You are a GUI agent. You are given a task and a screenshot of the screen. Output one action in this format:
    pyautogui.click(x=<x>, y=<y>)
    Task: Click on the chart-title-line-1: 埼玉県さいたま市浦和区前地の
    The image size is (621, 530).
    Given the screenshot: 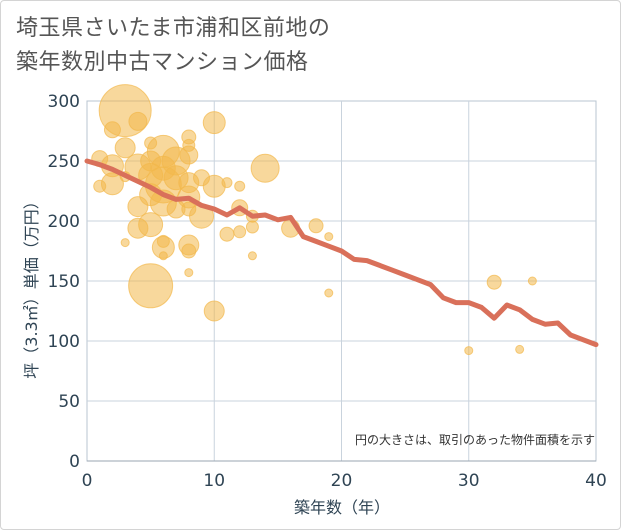 What is the action you would take?
    pyautogui.click(x=173, y=28)
    